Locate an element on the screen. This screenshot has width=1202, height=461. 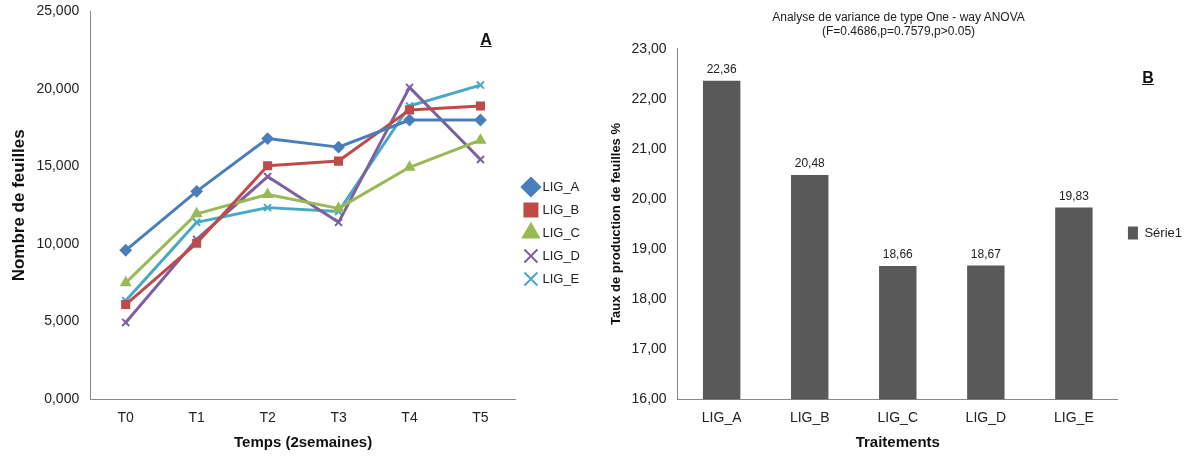
y-tick-label: 10,000 is located at coordinates (58, 242).